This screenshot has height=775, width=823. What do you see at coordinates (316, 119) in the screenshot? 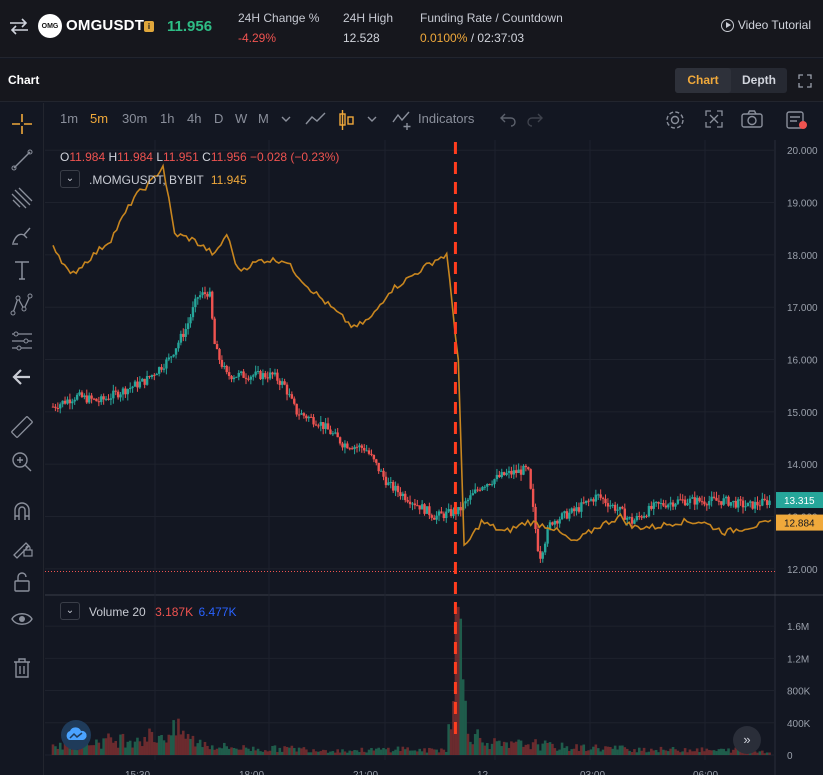
I see `line-chart-icon` at bounding box center [316, 119].